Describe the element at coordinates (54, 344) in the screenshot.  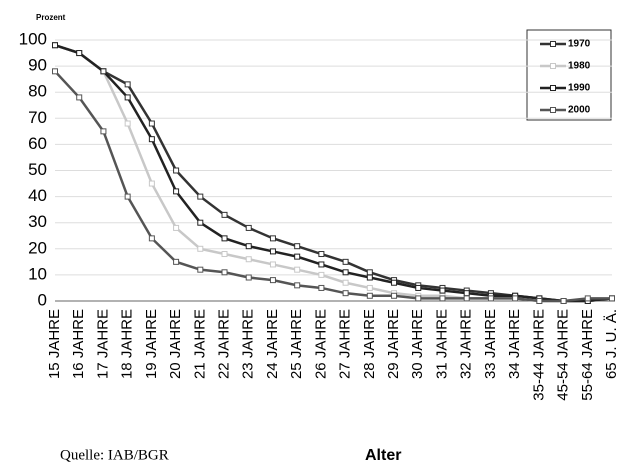
I see `x-tick-label: 15 JAHRE` at that location.